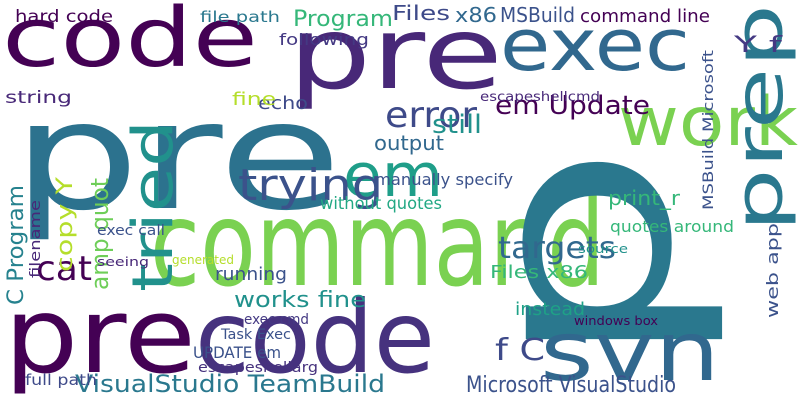 This screenshot has width=800, height=400. I want to click on word: svn, so click(630, 352).